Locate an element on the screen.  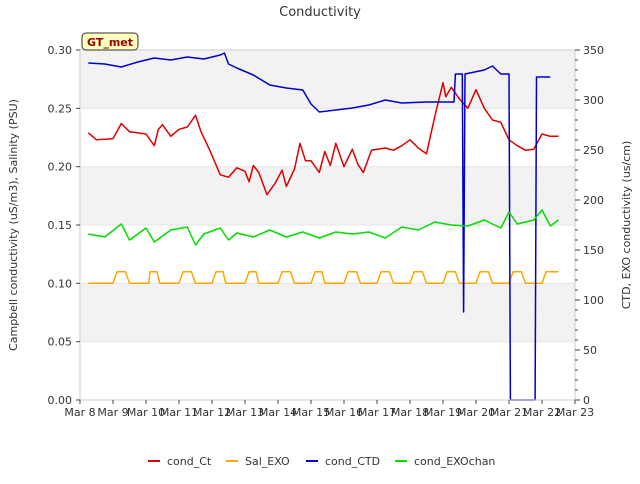
station-annotation-box is located at coordinates (110, 41).